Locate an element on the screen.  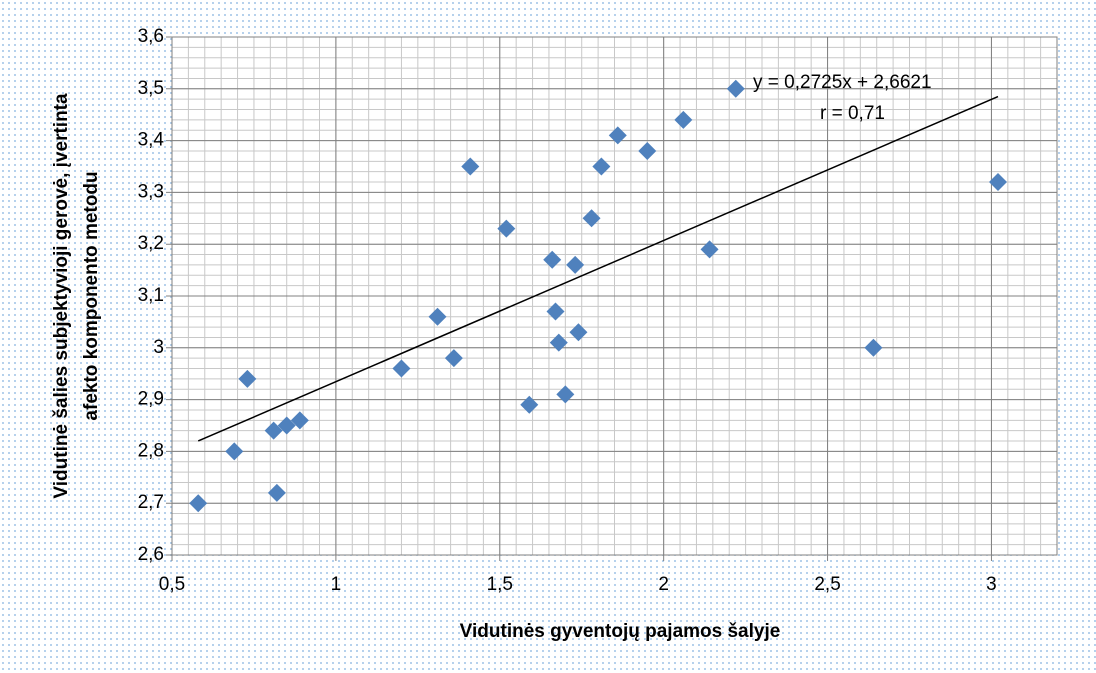
x-tick-label: 3 is located at coordinates (991, 584).